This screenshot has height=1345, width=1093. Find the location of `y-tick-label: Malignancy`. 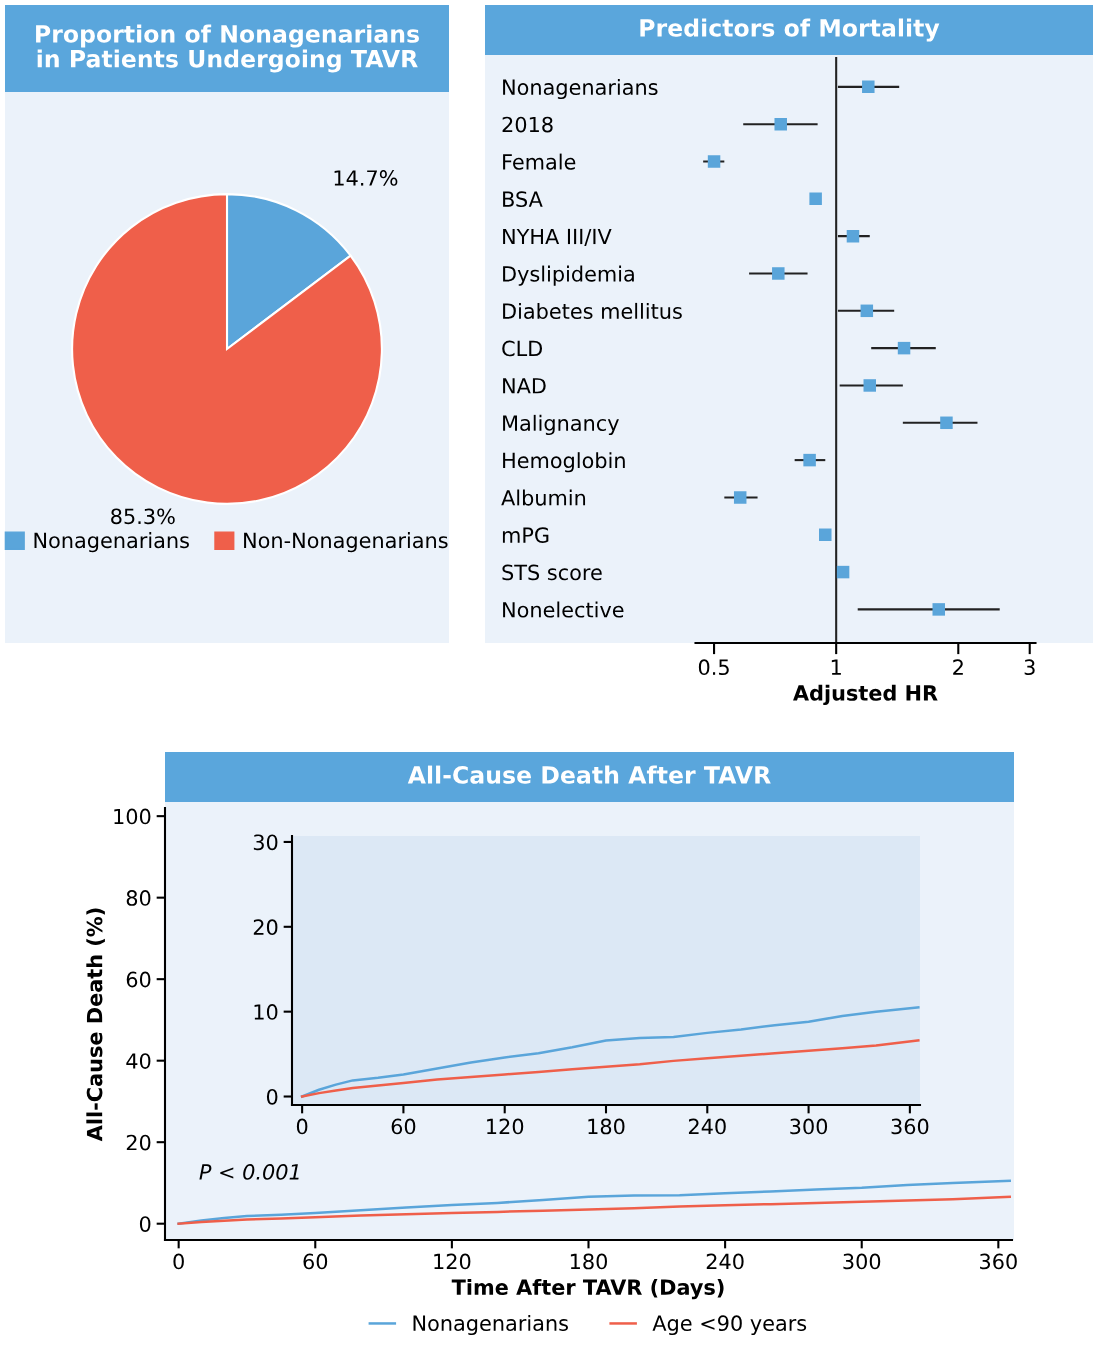

y-tick-label: Malignancy is located at coordinates (561, 425).